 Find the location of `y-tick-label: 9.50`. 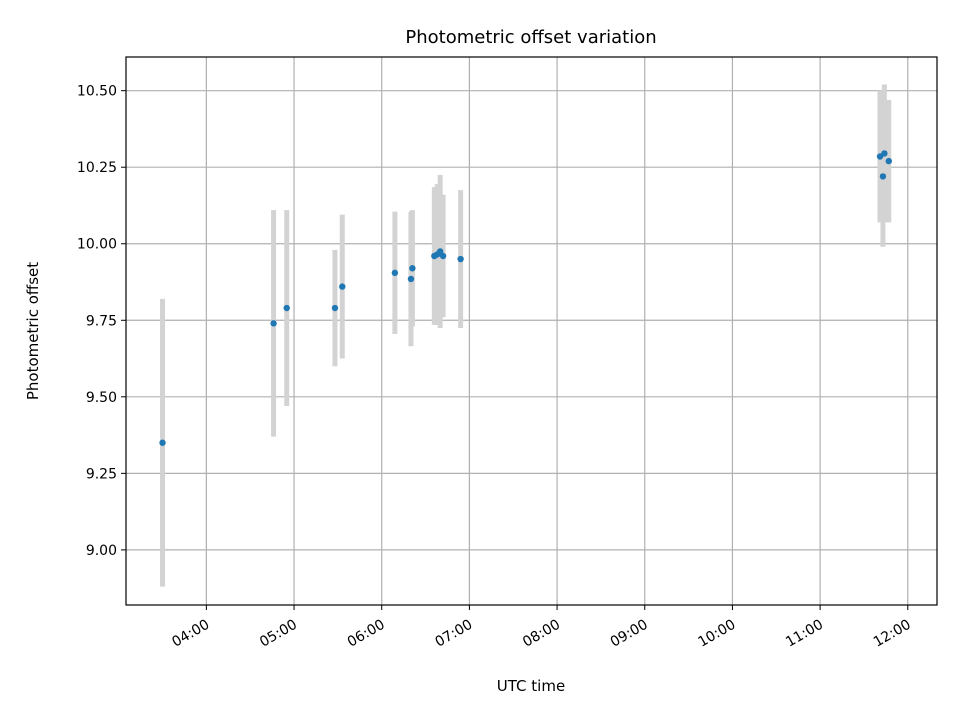

y-tick-label: 9.50 is located at coordinates (101, 398).